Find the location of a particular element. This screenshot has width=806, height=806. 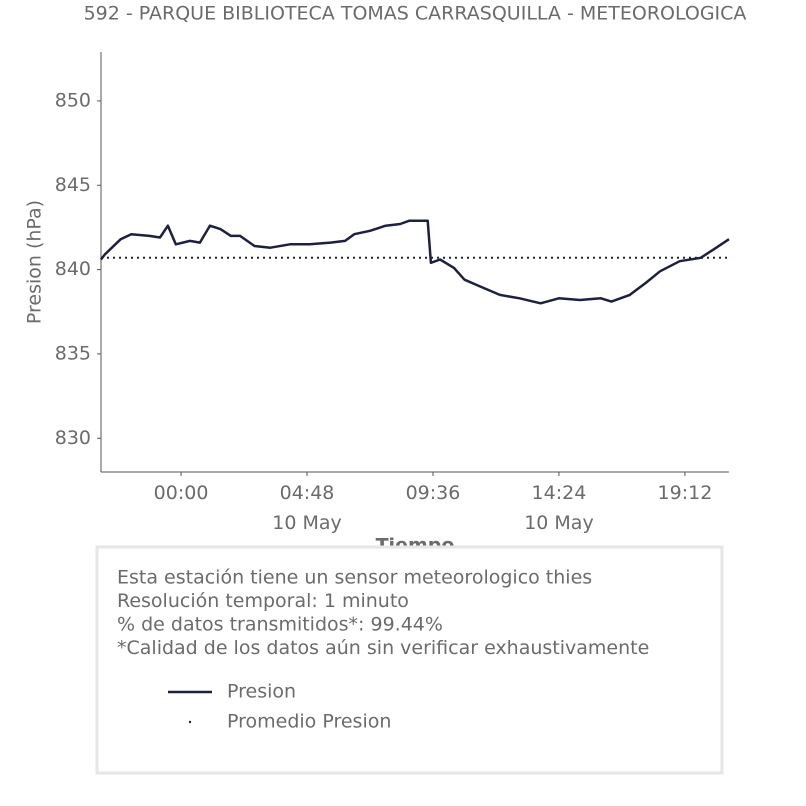

legend-label: Presion is located at coordinates (261, 692).